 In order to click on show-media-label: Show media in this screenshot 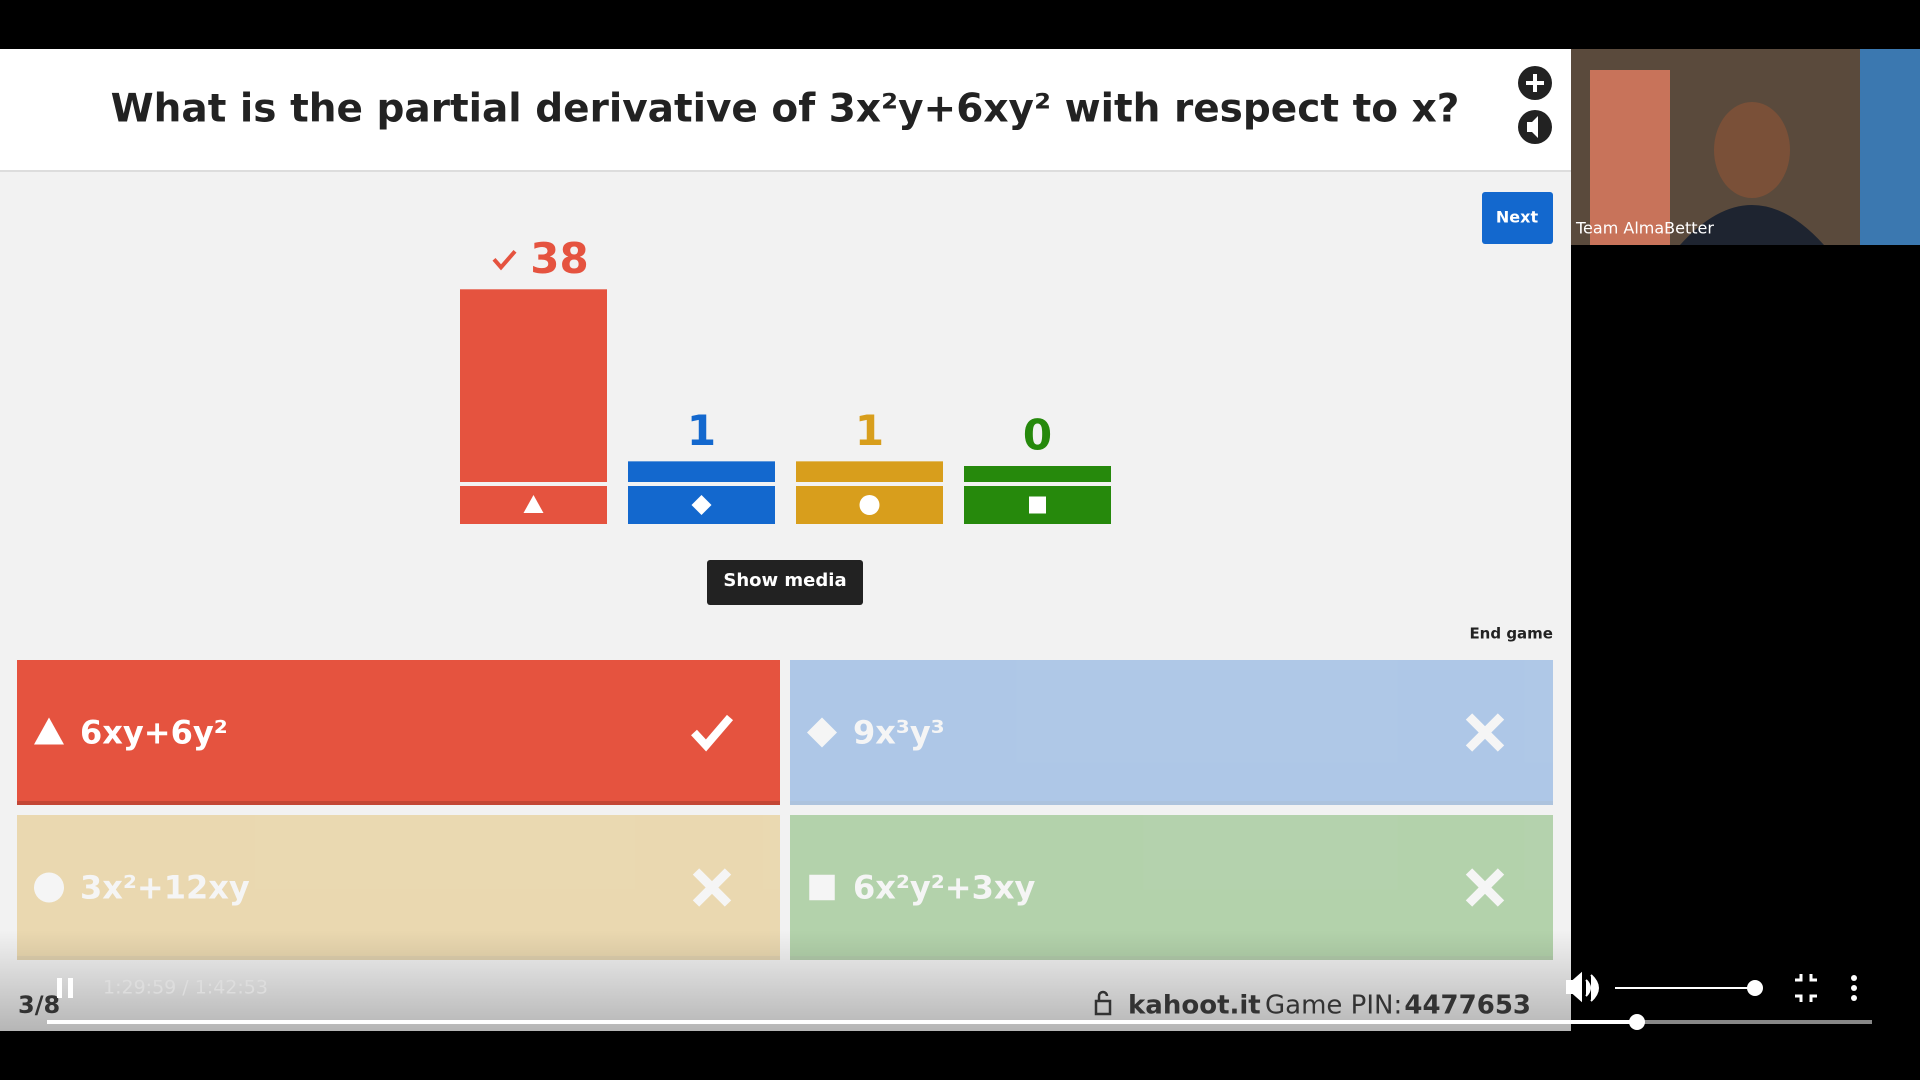, I will do `click(784, 580)`.